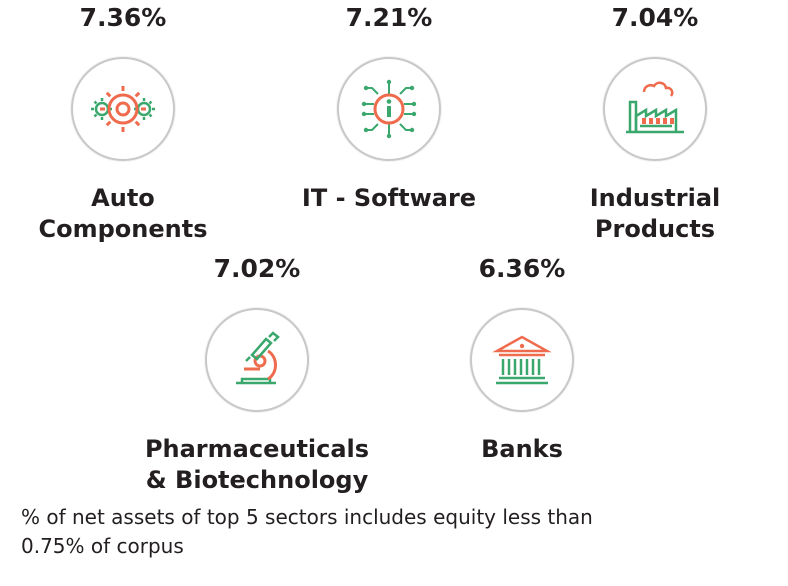 Image resolution: width=788 pixels, height=586 pixels. I want to click on sector-auto-components: 7.36% Auto Components, so click(123, 124).